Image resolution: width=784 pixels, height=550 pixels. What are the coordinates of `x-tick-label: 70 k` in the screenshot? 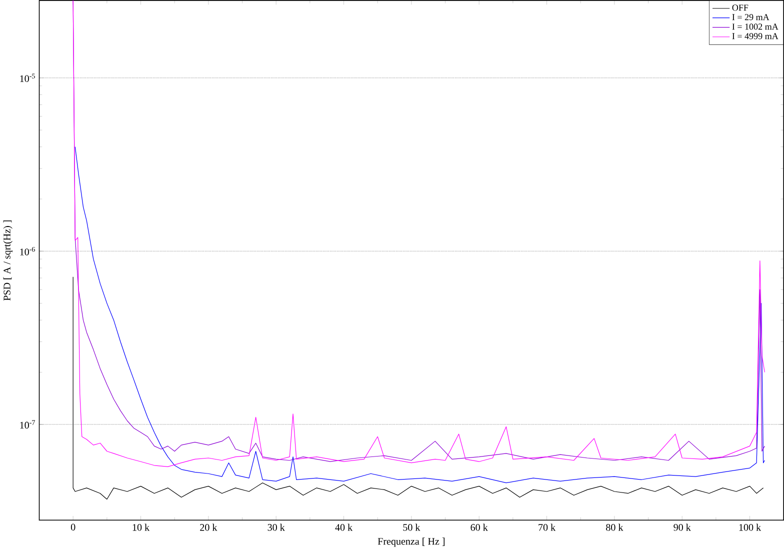 It's located at (547, 527).